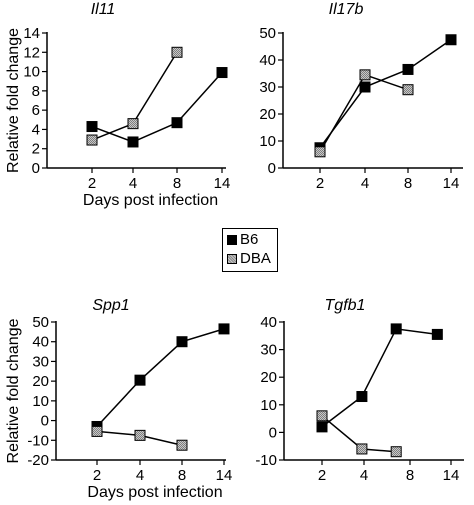  Describe the element at coordinates (36, 110) in the screenshot. I see `y-tick-label: 6` at that location.